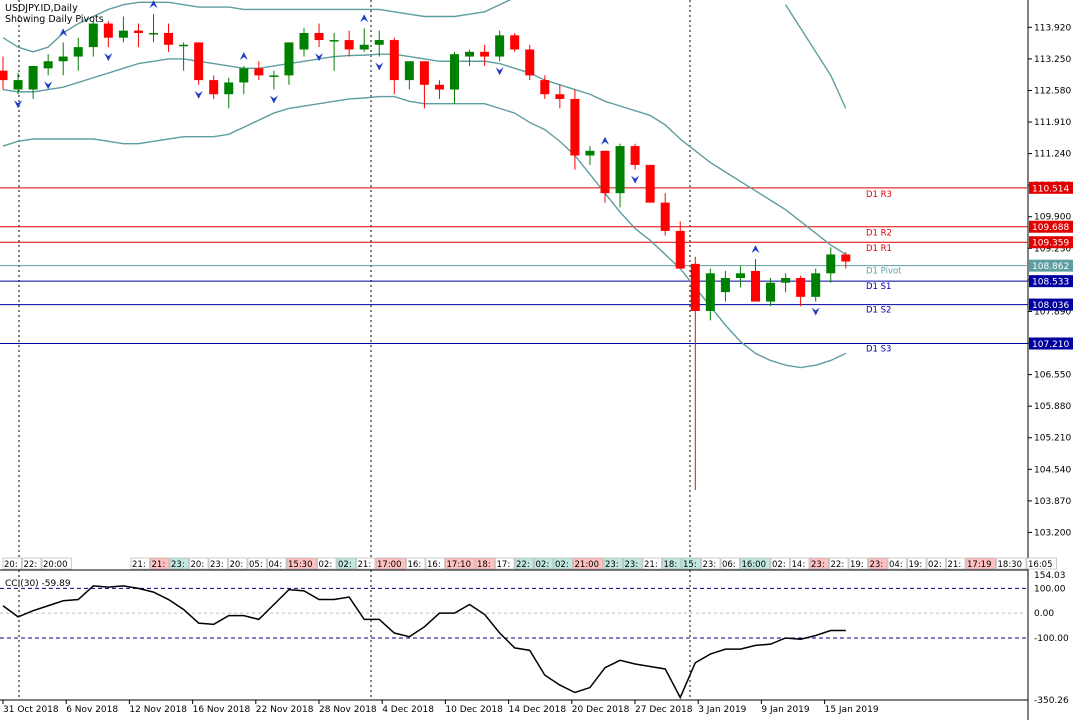  I want to click on cci-tick-label: 0.00, so click(1044, 614).